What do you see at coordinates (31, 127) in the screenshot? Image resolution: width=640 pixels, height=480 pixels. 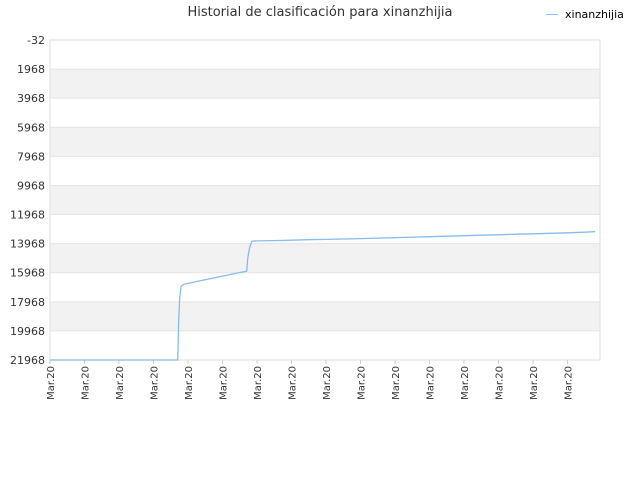 I see `y-tick-label: 5968` at bounding box center [31, 127].